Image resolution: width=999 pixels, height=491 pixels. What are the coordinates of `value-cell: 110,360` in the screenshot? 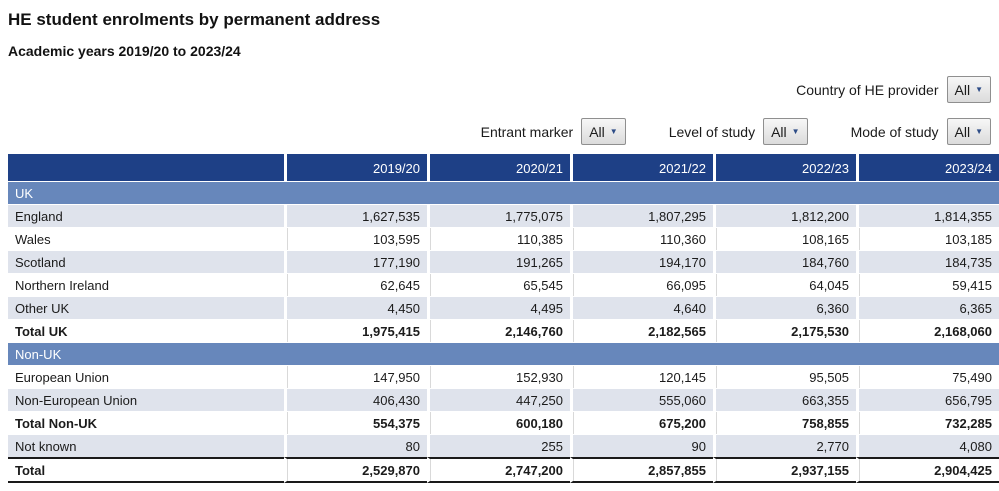 It's located at (641, 238).